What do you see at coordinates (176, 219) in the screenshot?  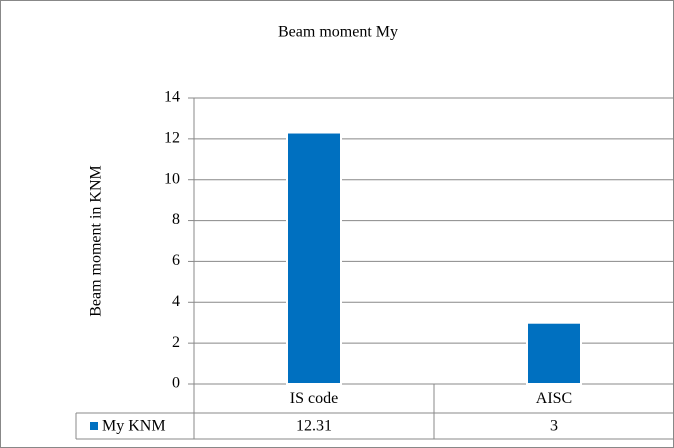 I see `y-tick-label: 8` at bounding box center [176, 219].